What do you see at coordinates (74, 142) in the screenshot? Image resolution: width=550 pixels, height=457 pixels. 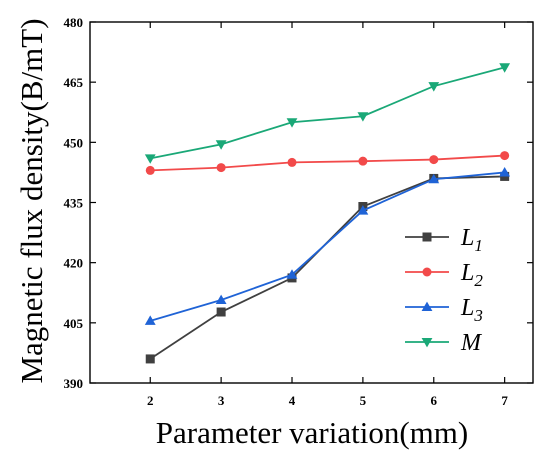 I see `y-tick-label: 450` at bounding box center [74, 142].